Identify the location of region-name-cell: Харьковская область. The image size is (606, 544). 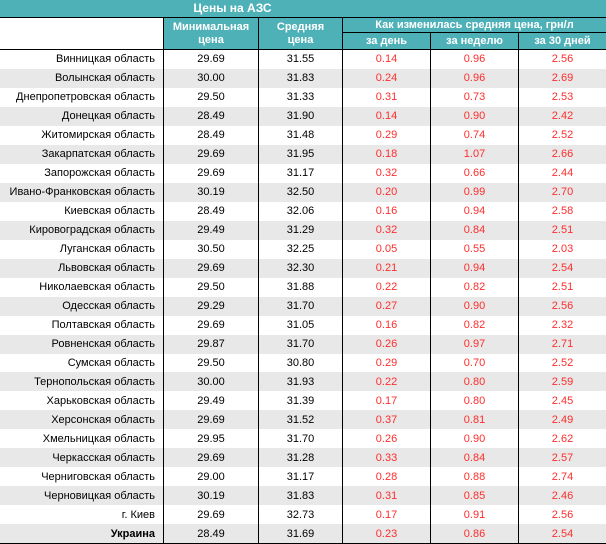
(101, 400).